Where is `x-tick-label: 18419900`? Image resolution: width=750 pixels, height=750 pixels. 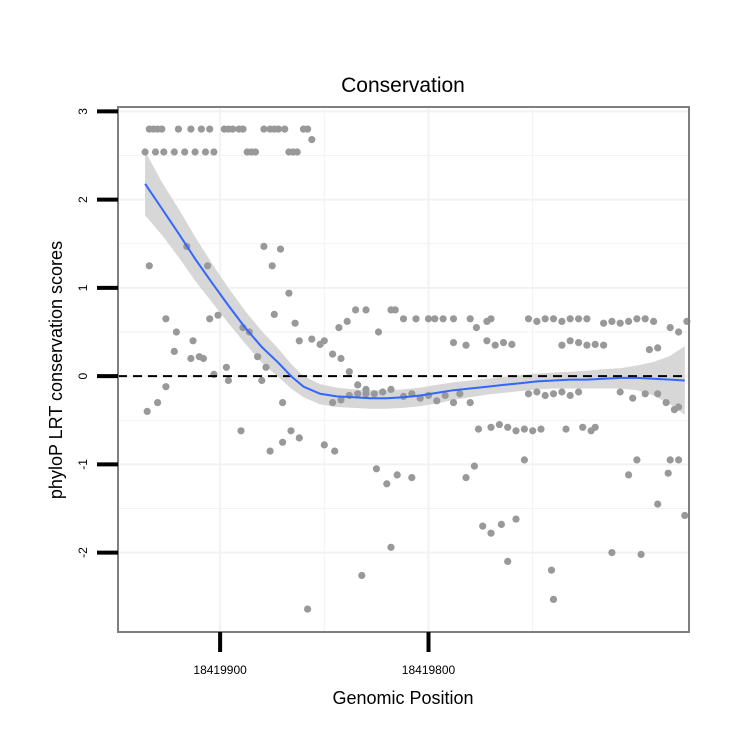 x-tick-label: 18419900 is located at coordinates (220, 670).